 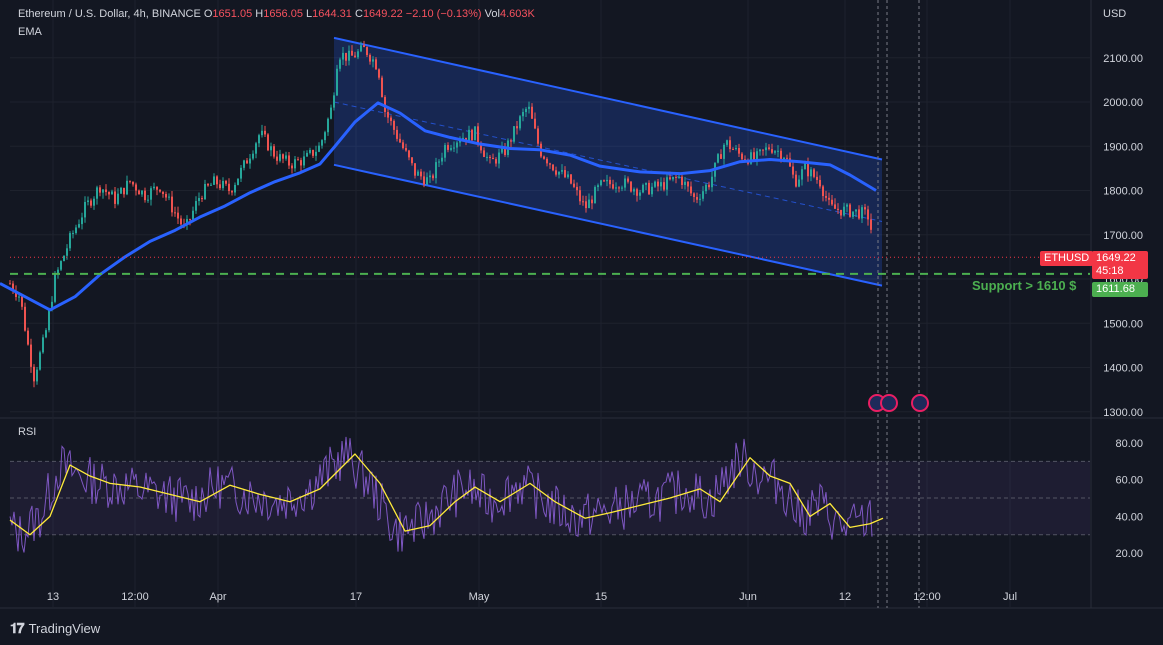 I want to click on rsi-ma-line, so click(x=446, y=494).